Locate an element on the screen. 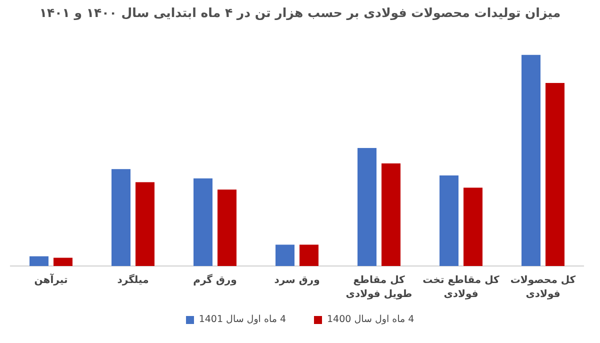 The width and height of the screenshot is (600, 343). x-tick-label: کل مقاطع طویل فولادی is located at coordinates (379, 288).